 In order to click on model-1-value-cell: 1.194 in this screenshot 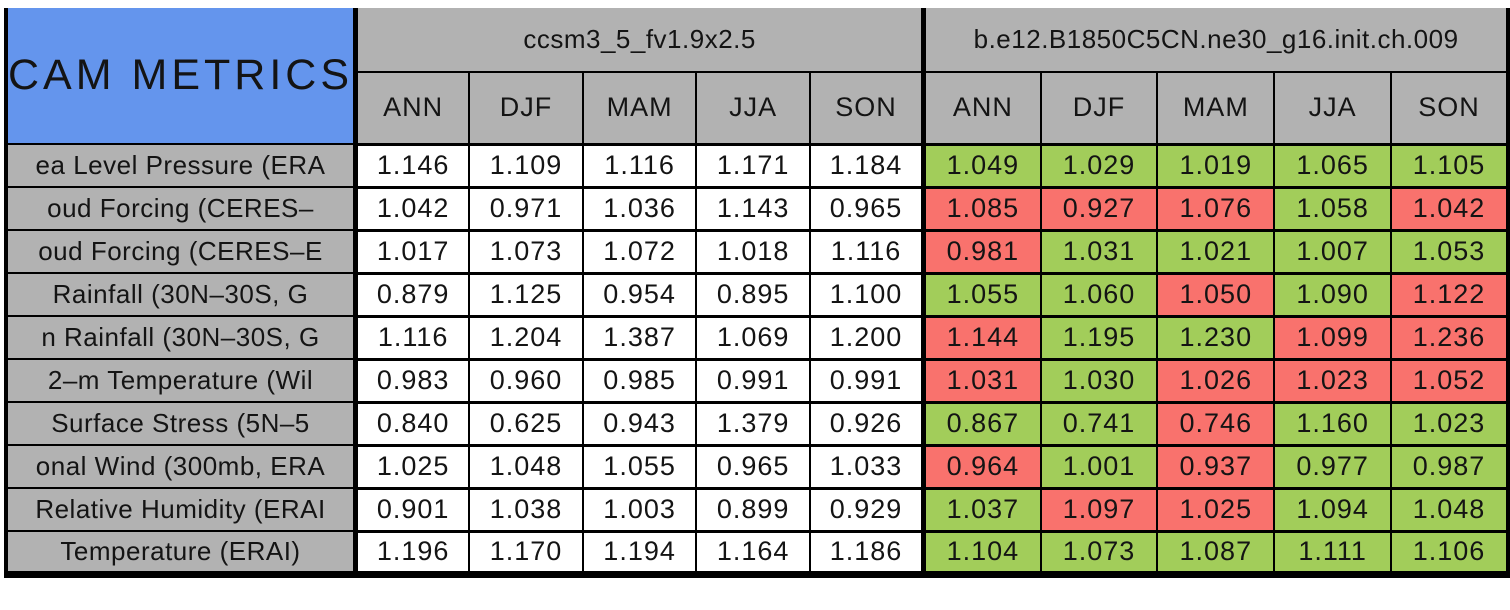, I will do `click(639, 552)`.